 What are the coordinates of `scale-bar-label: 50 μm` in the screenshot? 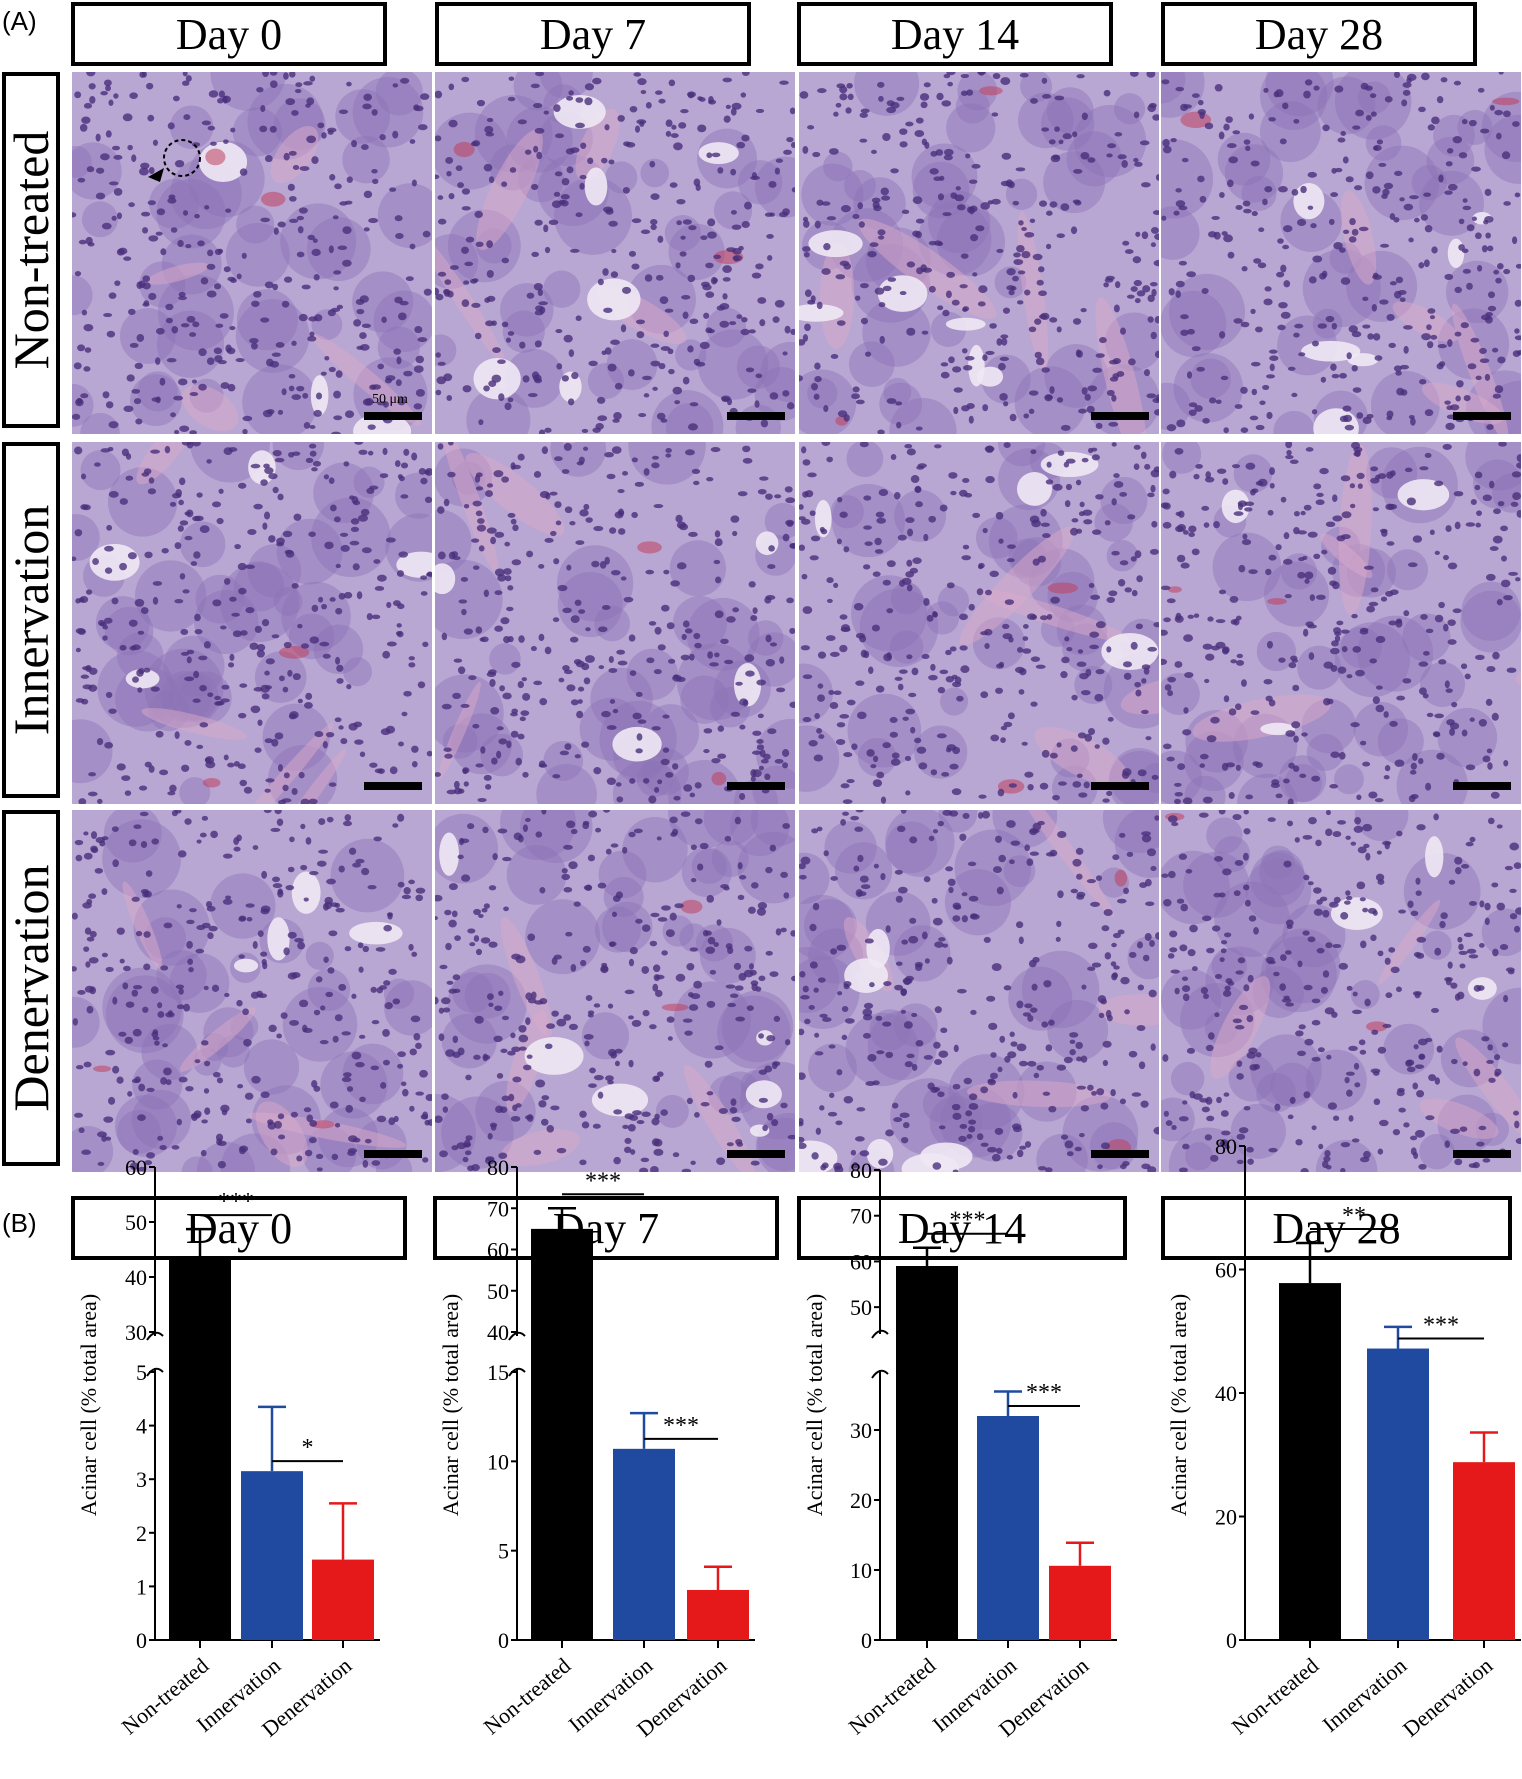 It's located at (390, 399).